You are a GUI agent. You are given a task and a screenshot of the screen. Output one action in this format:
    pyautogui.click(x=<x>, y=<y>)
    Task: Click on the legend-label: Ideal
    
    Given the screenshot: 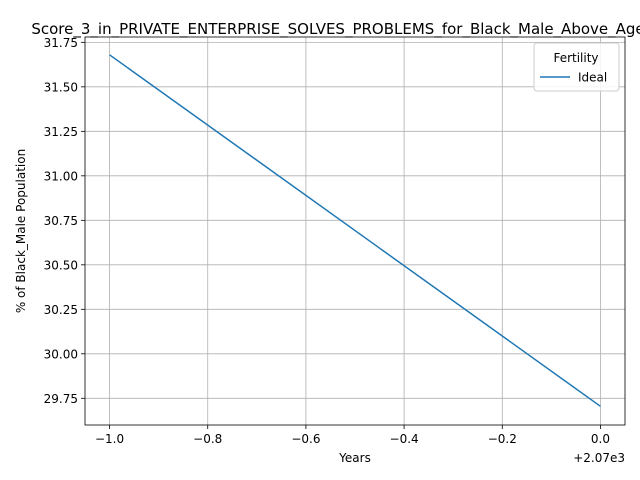 What is the action you would take?
    pyautogui.click(x=592, y=78)
    